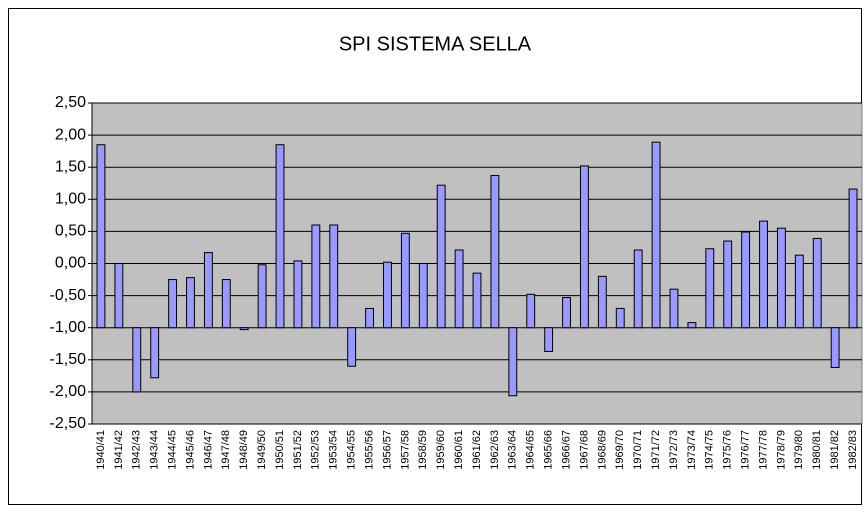  What do you see at coordinates (369, 450) in the screenshot?
I see `x-tick-label: 1955/56` at bounding box center [369, 450].